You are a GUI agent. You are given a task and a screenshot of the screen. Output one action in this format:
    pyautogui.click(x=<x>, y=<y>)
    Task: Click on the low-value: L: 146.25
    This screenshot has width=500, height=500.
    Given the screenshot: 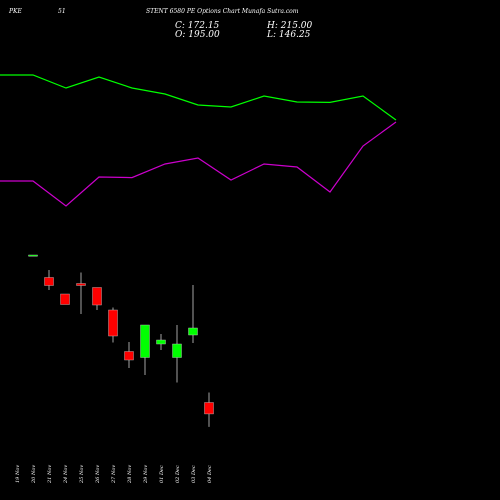 What is the action you would take?
    pyautogui.click(x=288, y=35)
    